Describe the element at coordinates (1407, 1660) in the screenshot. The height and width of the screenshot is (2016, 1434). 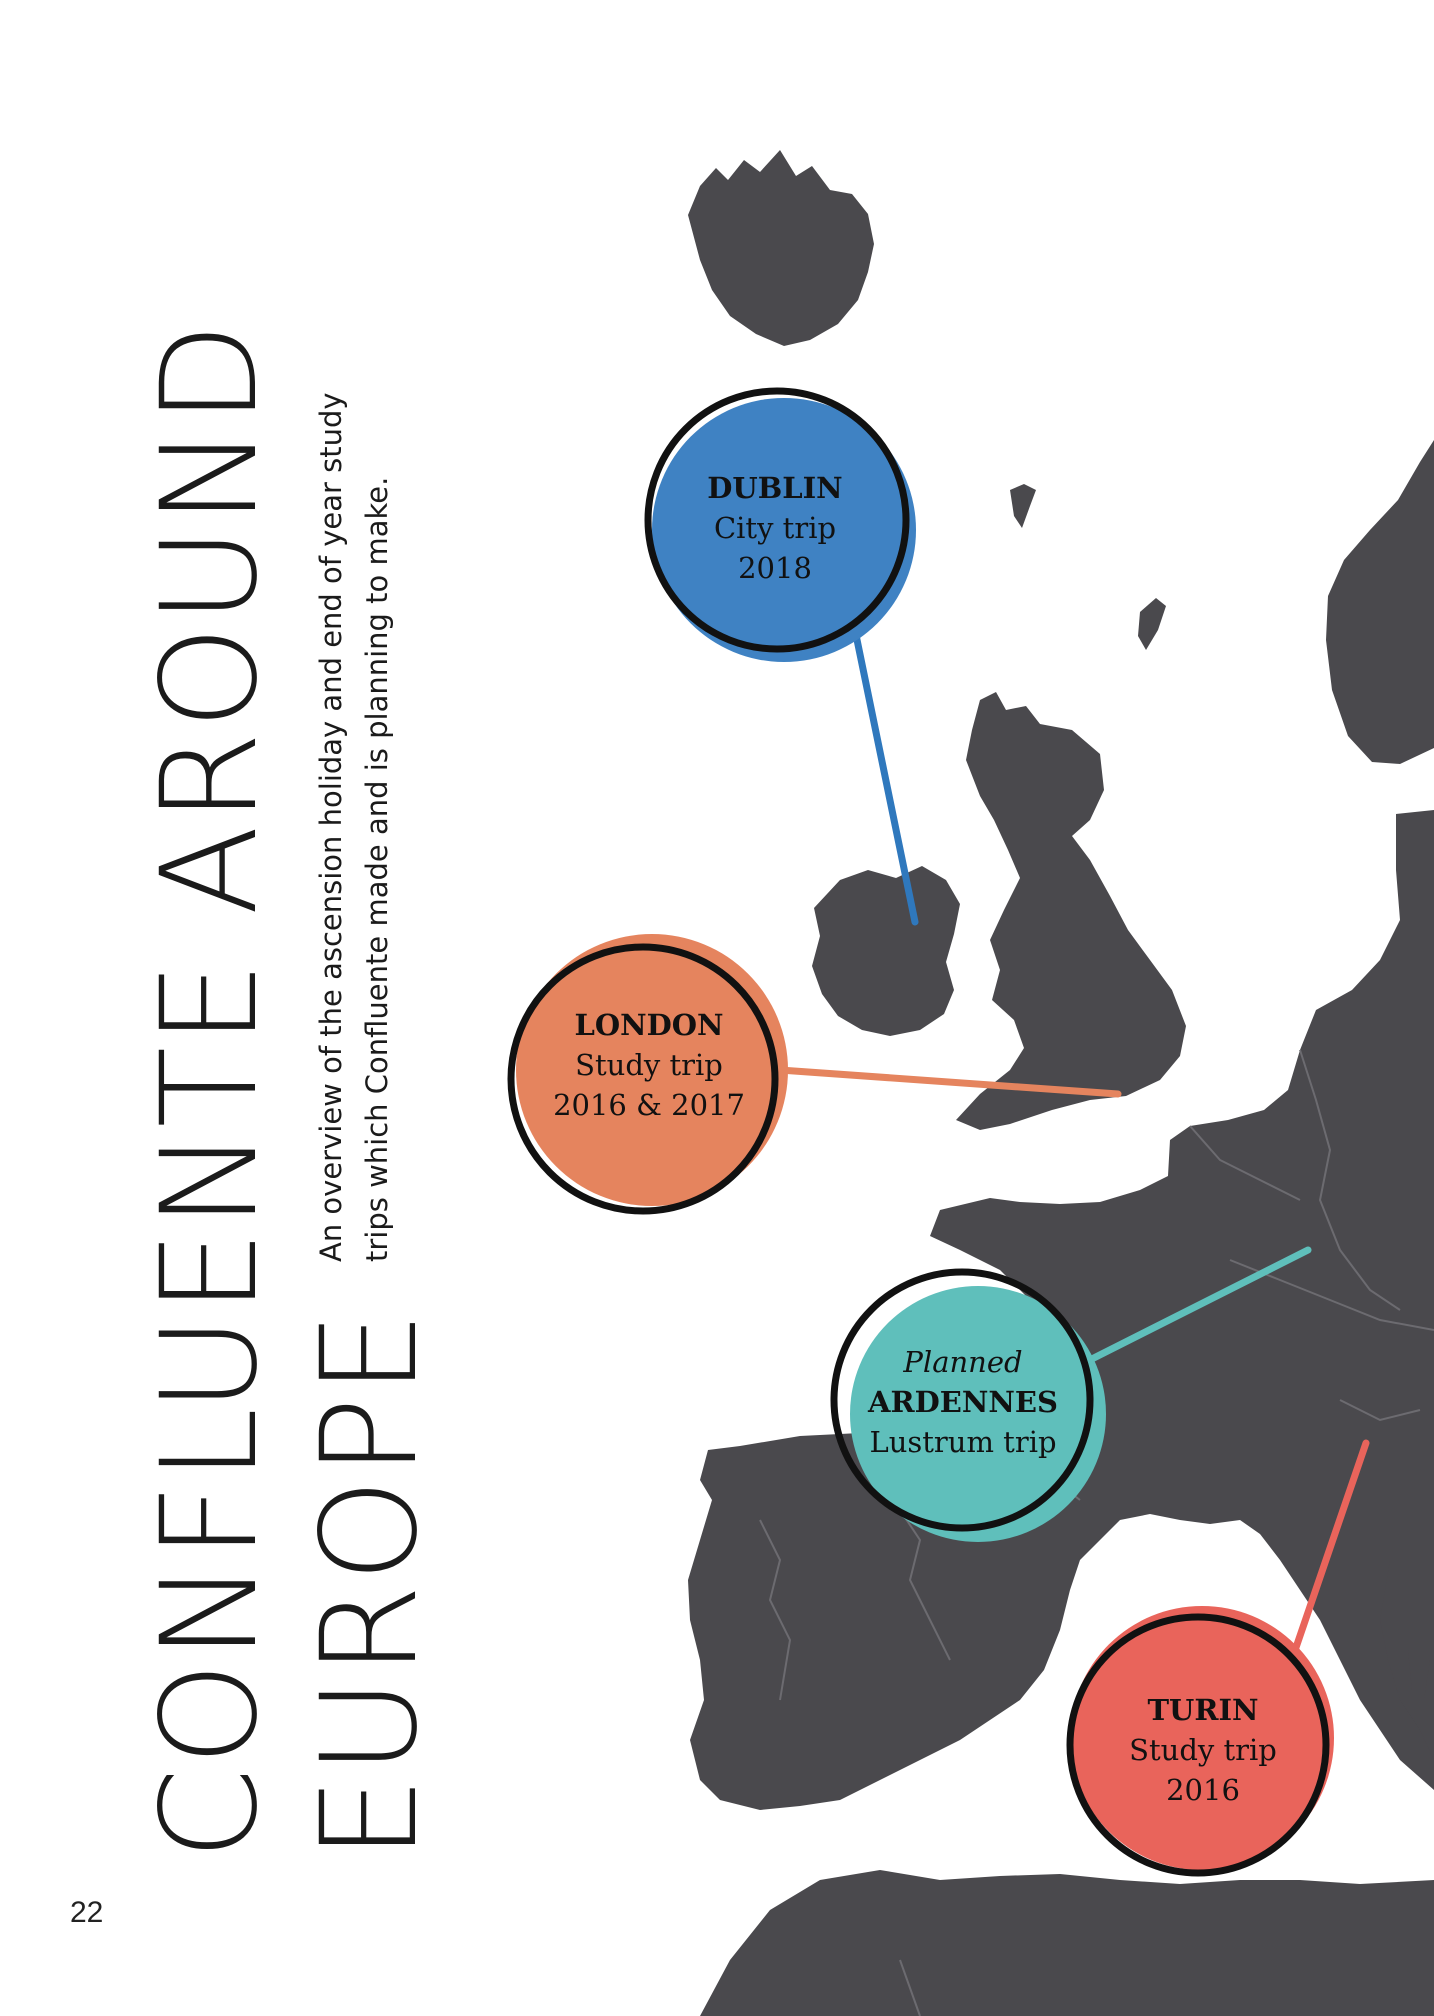
I see `italy-landmass` at that location.